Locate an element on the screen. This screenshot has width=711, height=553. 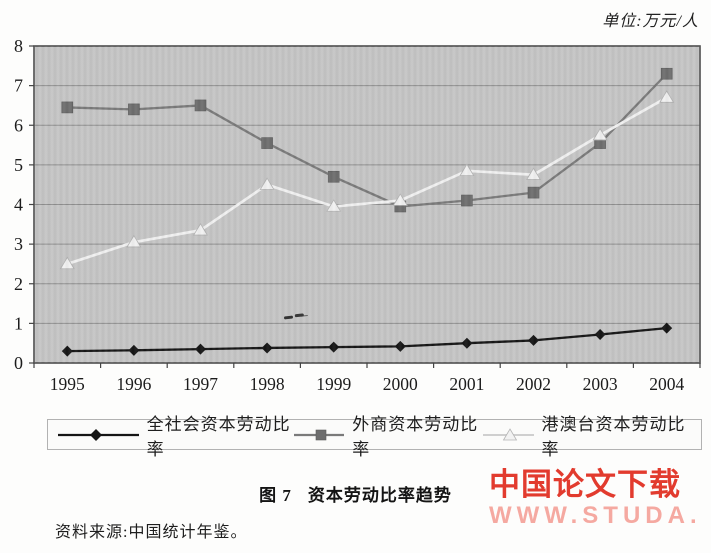
svg-text: 1996 is located at coordinates (133, 384).